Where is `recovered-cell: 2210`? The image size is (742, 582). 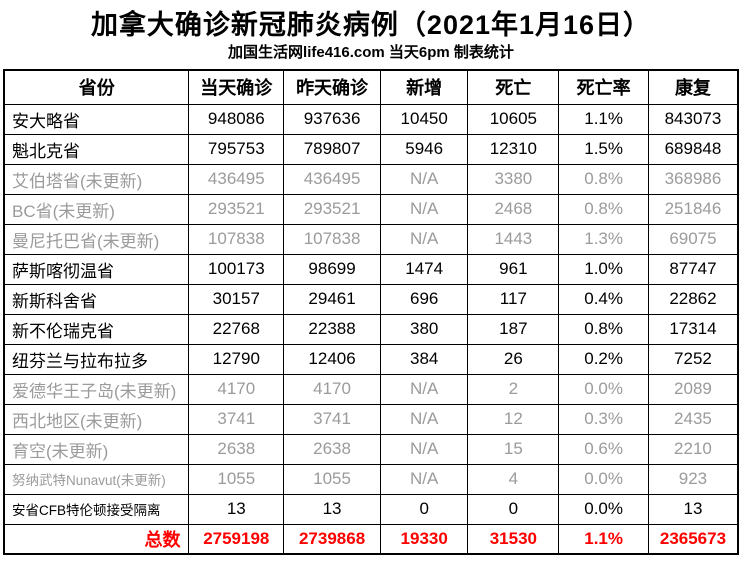
recovered-cell: 2210 is located at coordinates (693, 449).